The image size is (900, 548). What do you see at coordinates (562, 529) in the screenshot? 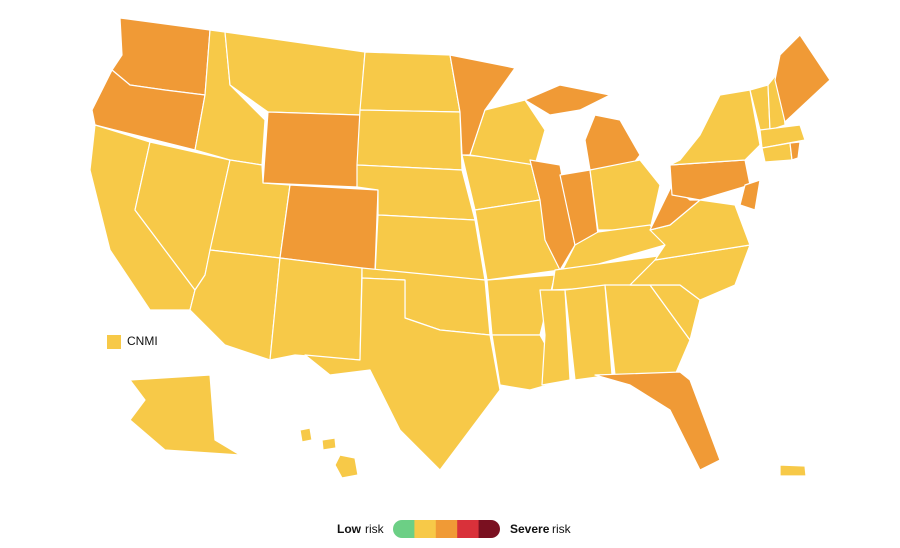
I see `legend-high-suffix: risk` at bounding box center [562, 529].